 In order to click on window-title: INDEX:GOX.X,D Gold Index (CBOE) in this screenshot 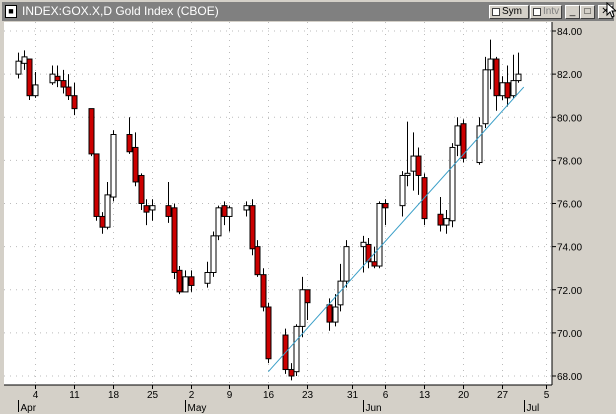, I will do `click(120, 11)`.